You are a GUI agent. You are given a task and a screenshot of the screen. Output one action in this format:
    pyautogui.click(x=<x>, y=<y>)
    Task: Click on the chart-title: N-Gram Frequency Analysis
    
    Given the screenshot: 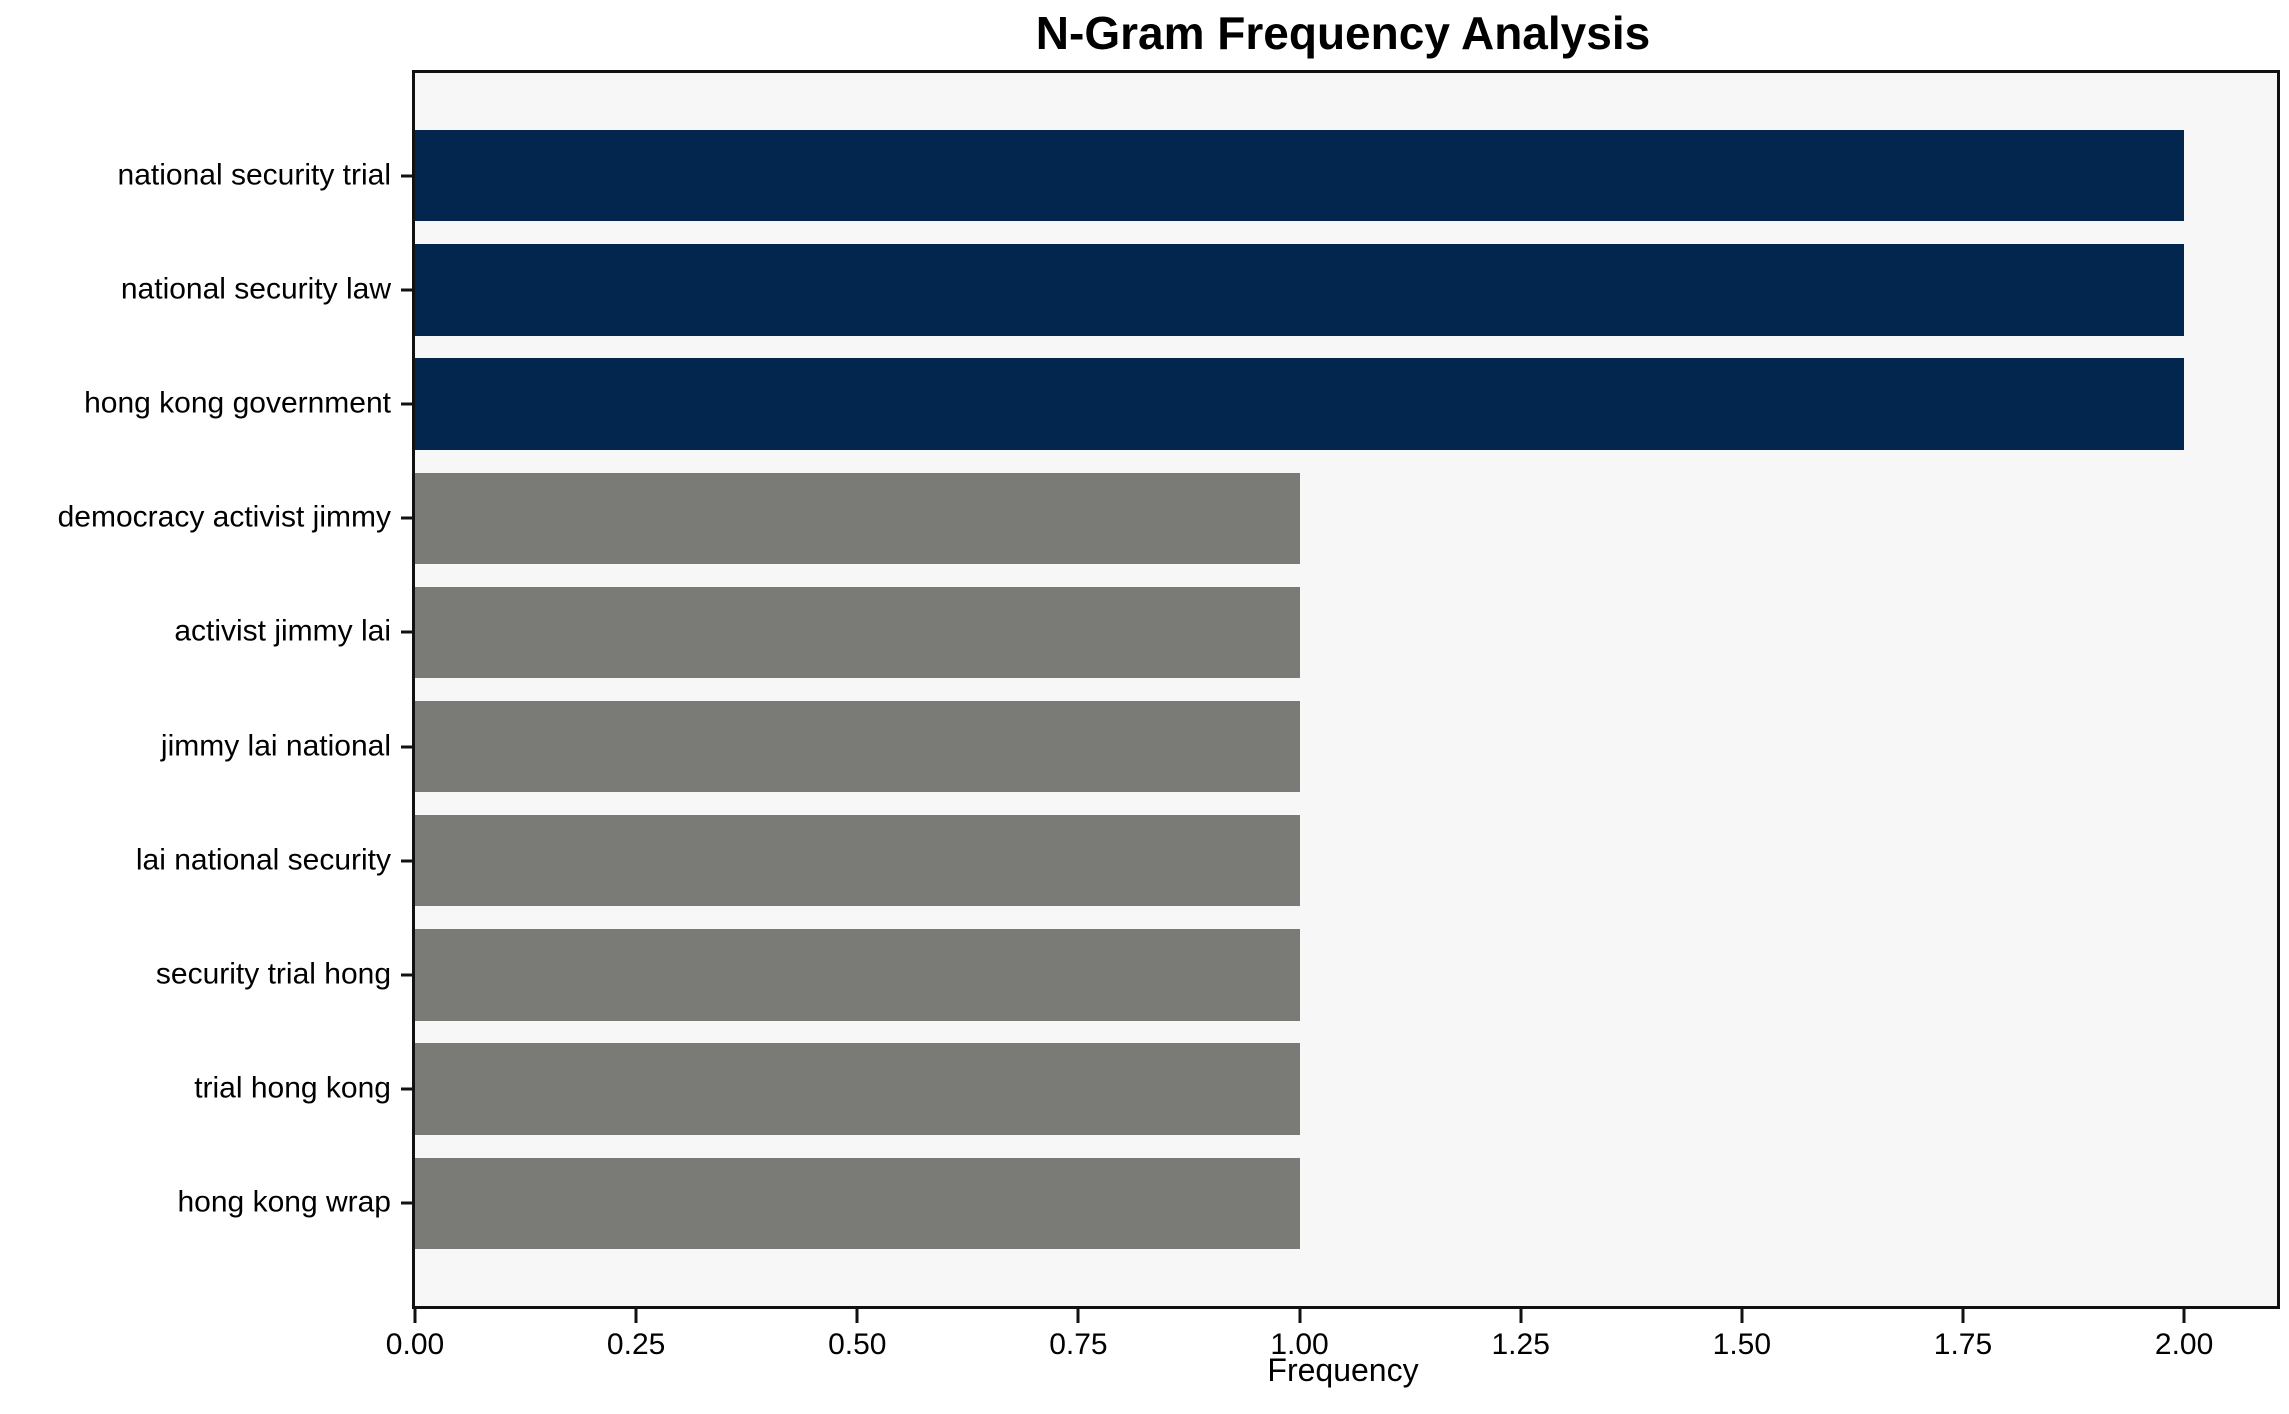 What is the action you would take?
    pyautogui.click(x=1343, y=33)
    